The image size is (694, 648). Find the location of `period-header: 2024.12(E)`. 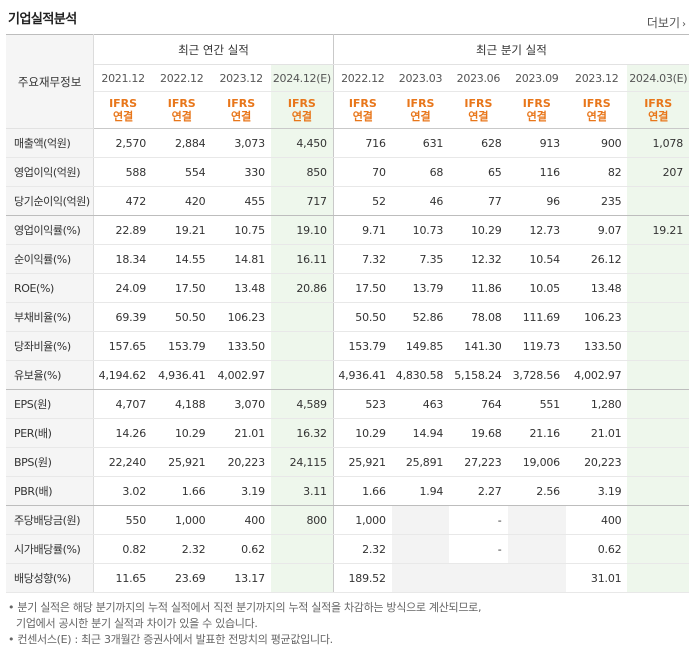

period-header: 2024.12(E) is located at coordinates (302, 78).